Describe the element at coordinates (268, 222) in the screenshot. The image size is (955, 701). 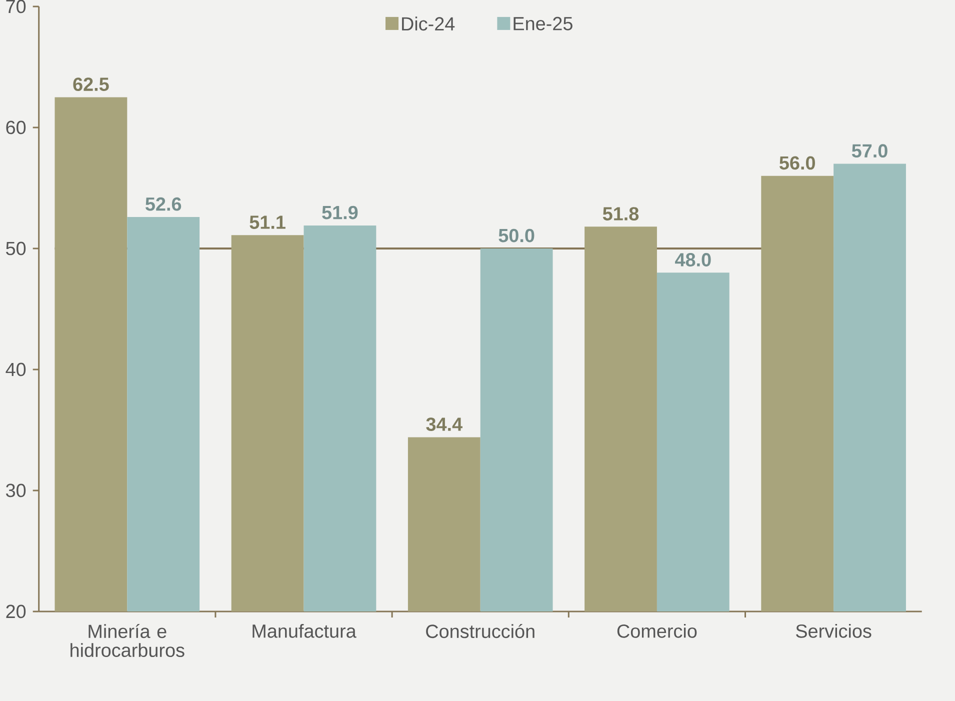
I see `data-label: 51.1` at that location.